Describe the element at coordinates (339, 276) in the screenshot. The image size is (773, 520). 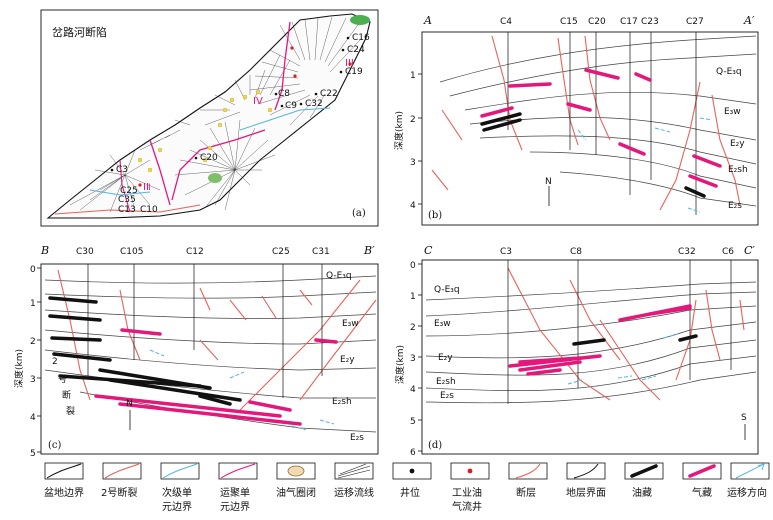
I see `panel-c-stratum-1: Q-E₃q` at that location.